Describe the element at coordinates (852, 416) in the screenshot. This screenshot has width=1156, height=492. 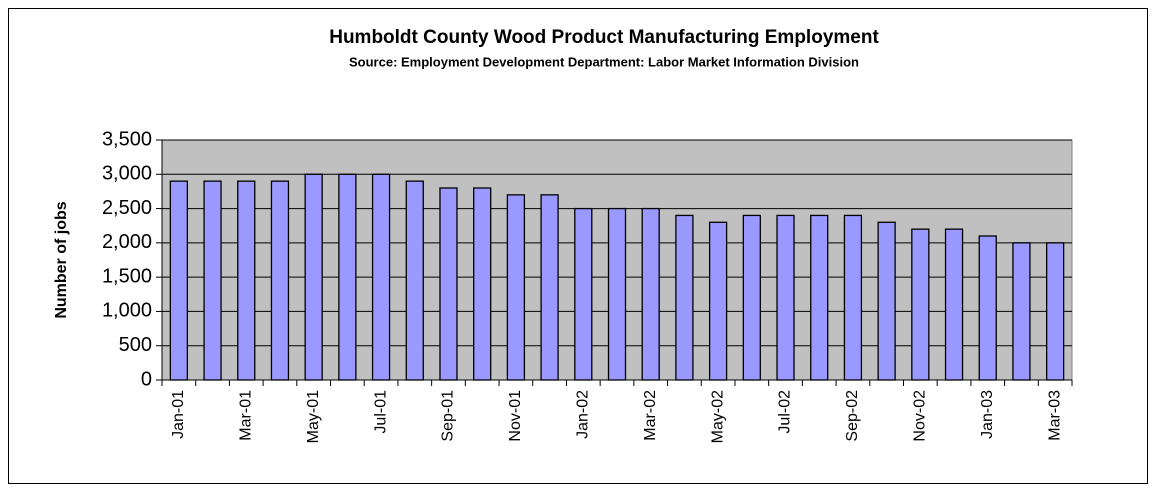
I see `x-tick-label: Sep-02` at that location.